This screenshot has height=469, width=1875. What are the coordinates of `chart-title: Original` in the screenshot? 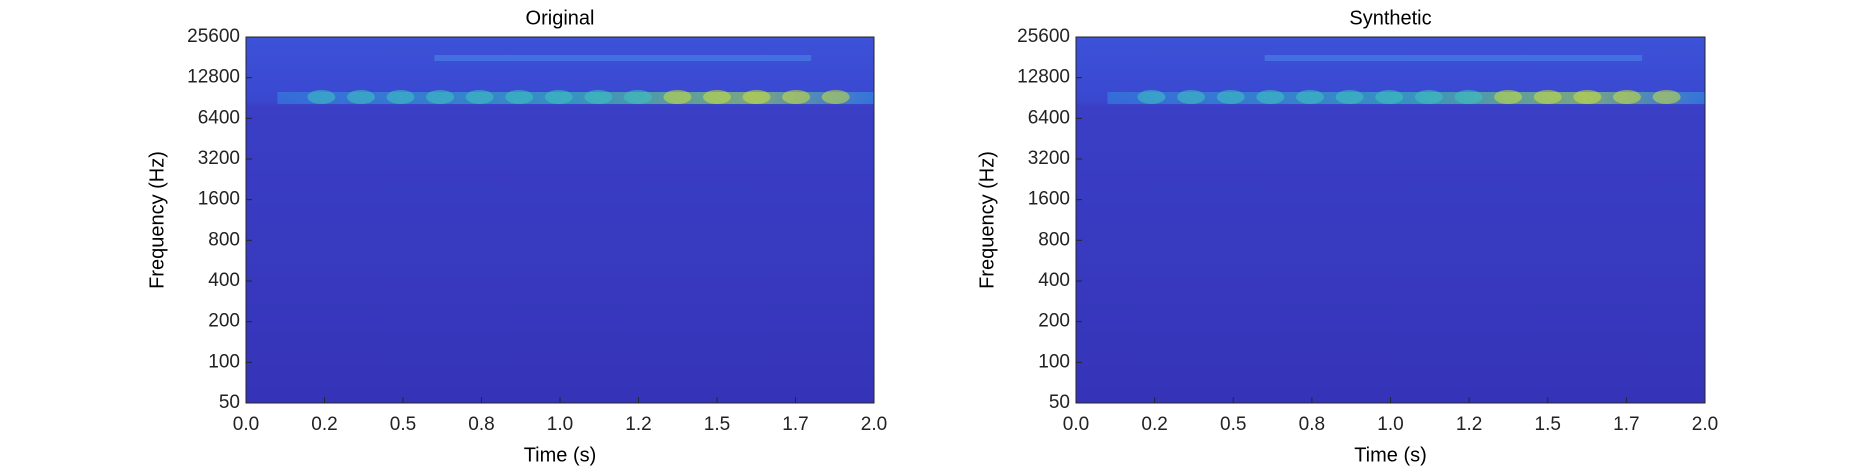 It's located at (560, 18).